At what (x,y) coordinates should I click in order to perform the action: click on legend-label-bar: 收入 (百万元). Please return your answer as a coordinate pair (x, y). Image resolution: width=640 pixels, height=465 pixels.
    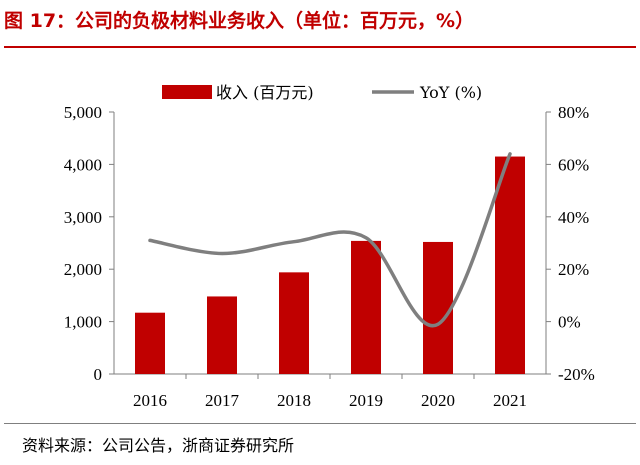
    Looking at the image, I should click on (265, 92).